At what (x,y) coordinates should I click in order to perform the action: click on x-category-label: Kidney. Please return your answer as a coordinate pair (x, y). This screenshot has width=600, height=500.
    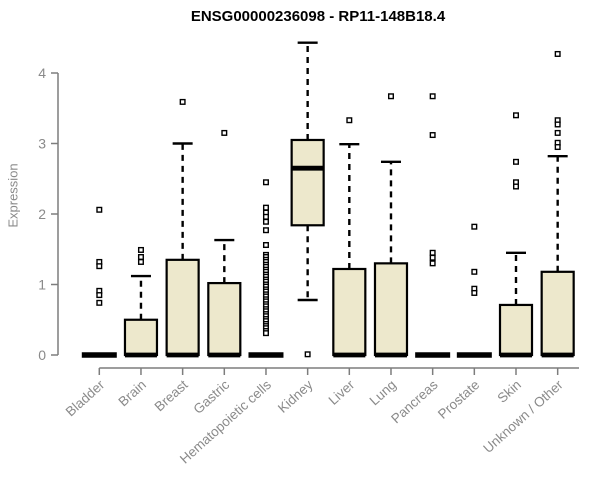
    Looking at the image, I should click on (295, 396).